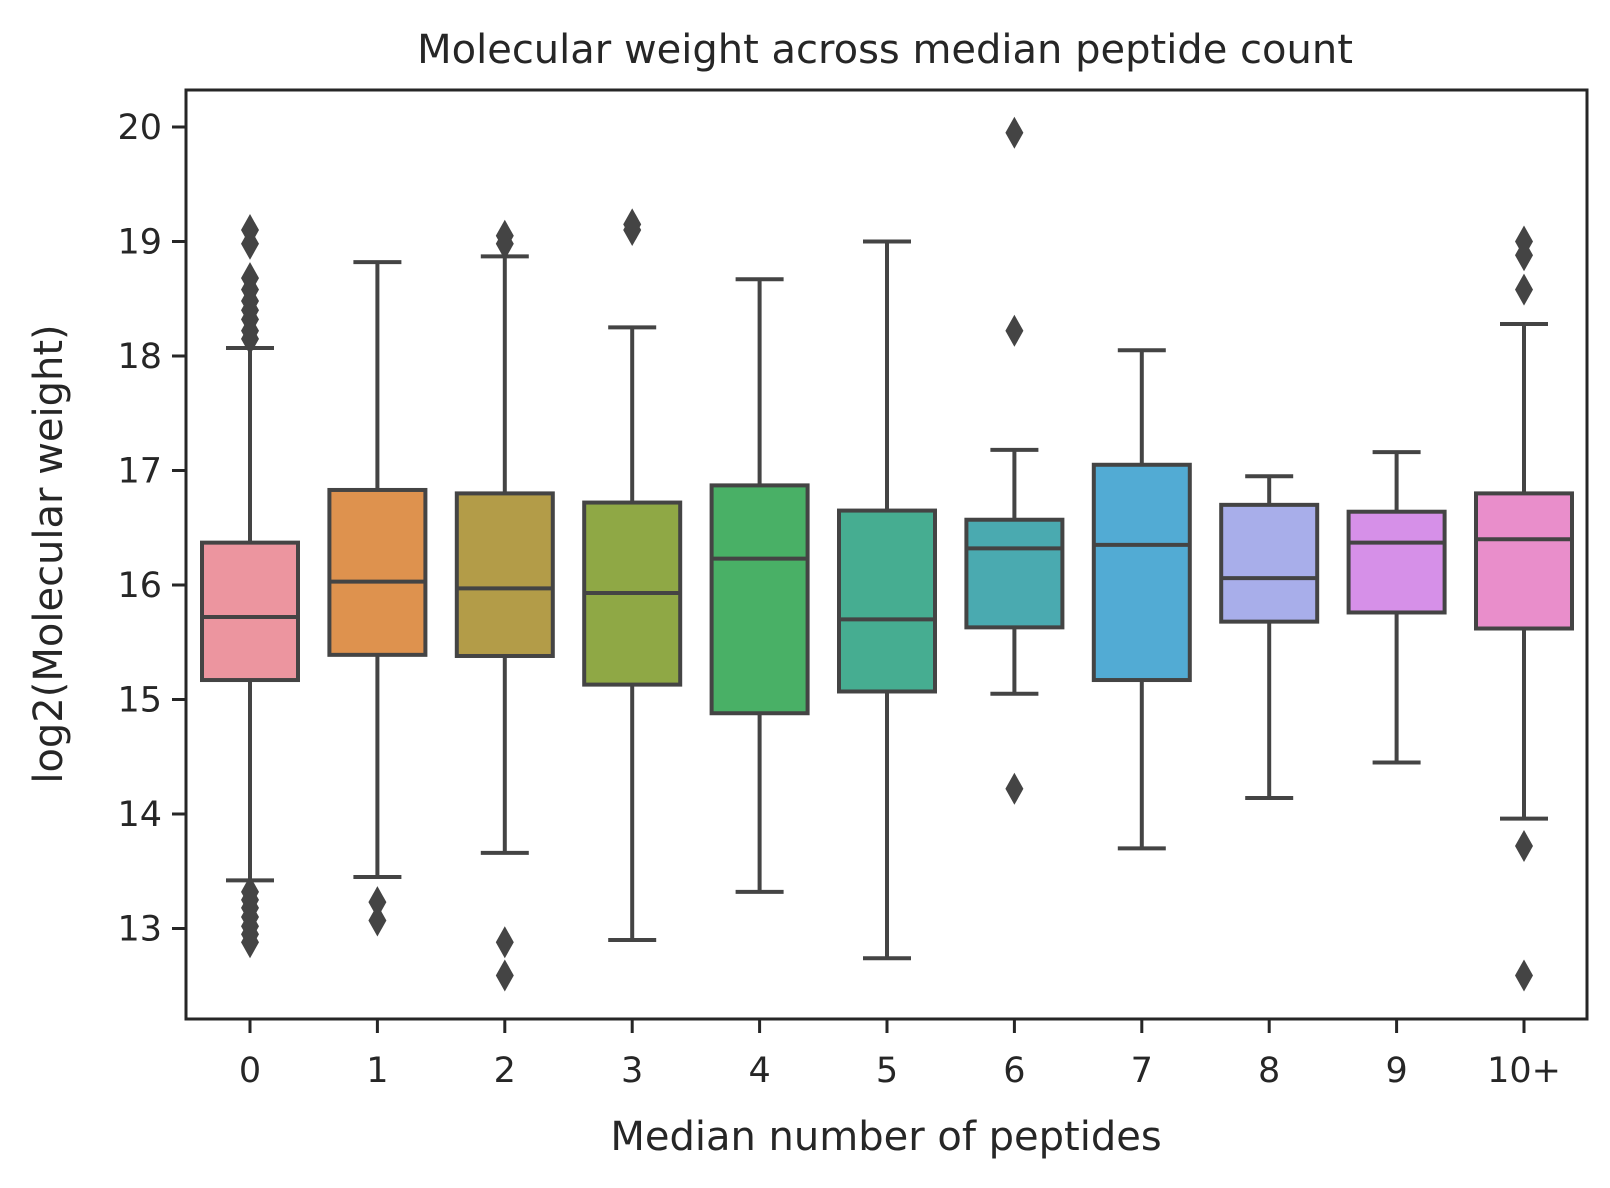  What do you see at coordinates (139, 586) in the screenshot?
I see `y-tick-label: 16` at bounding box center [139, 586].